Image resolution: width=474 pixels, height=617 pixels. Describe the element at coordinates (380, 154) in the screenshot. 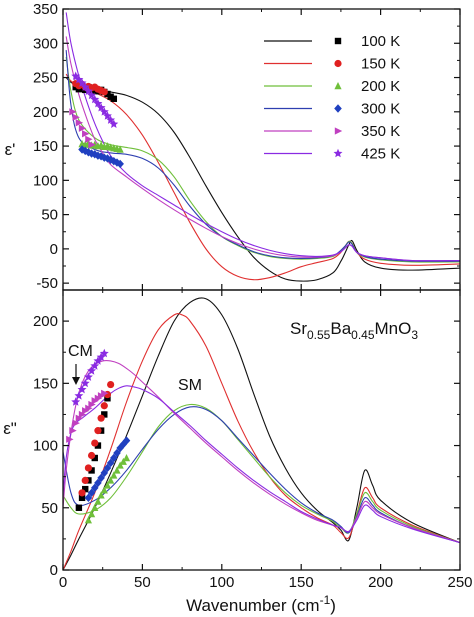

I see `legend-label: 425 K` at that location.